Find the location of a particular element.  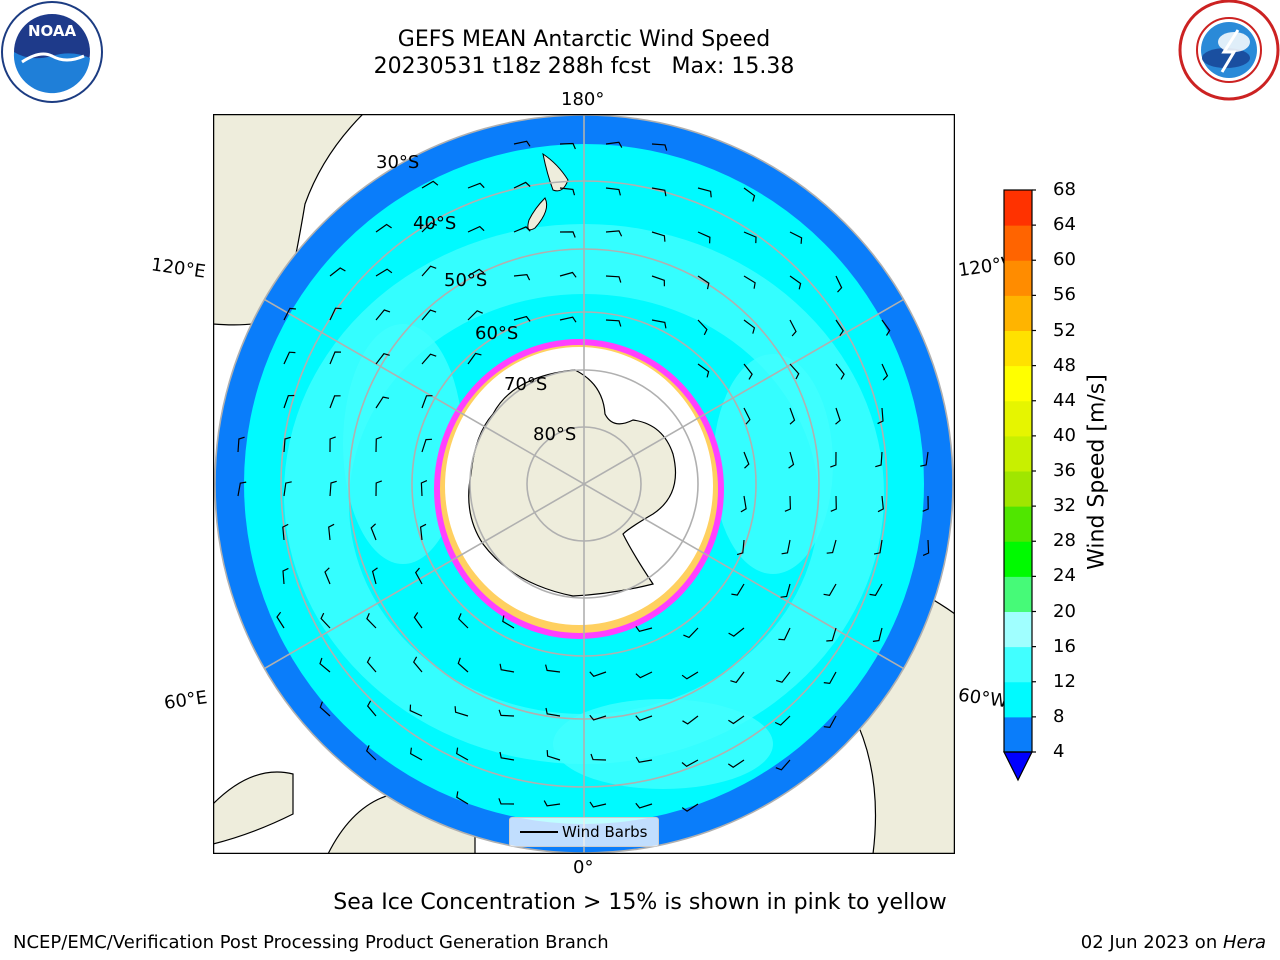

colorbar-tick-label: 28 is located at coordinates (1064, 541).